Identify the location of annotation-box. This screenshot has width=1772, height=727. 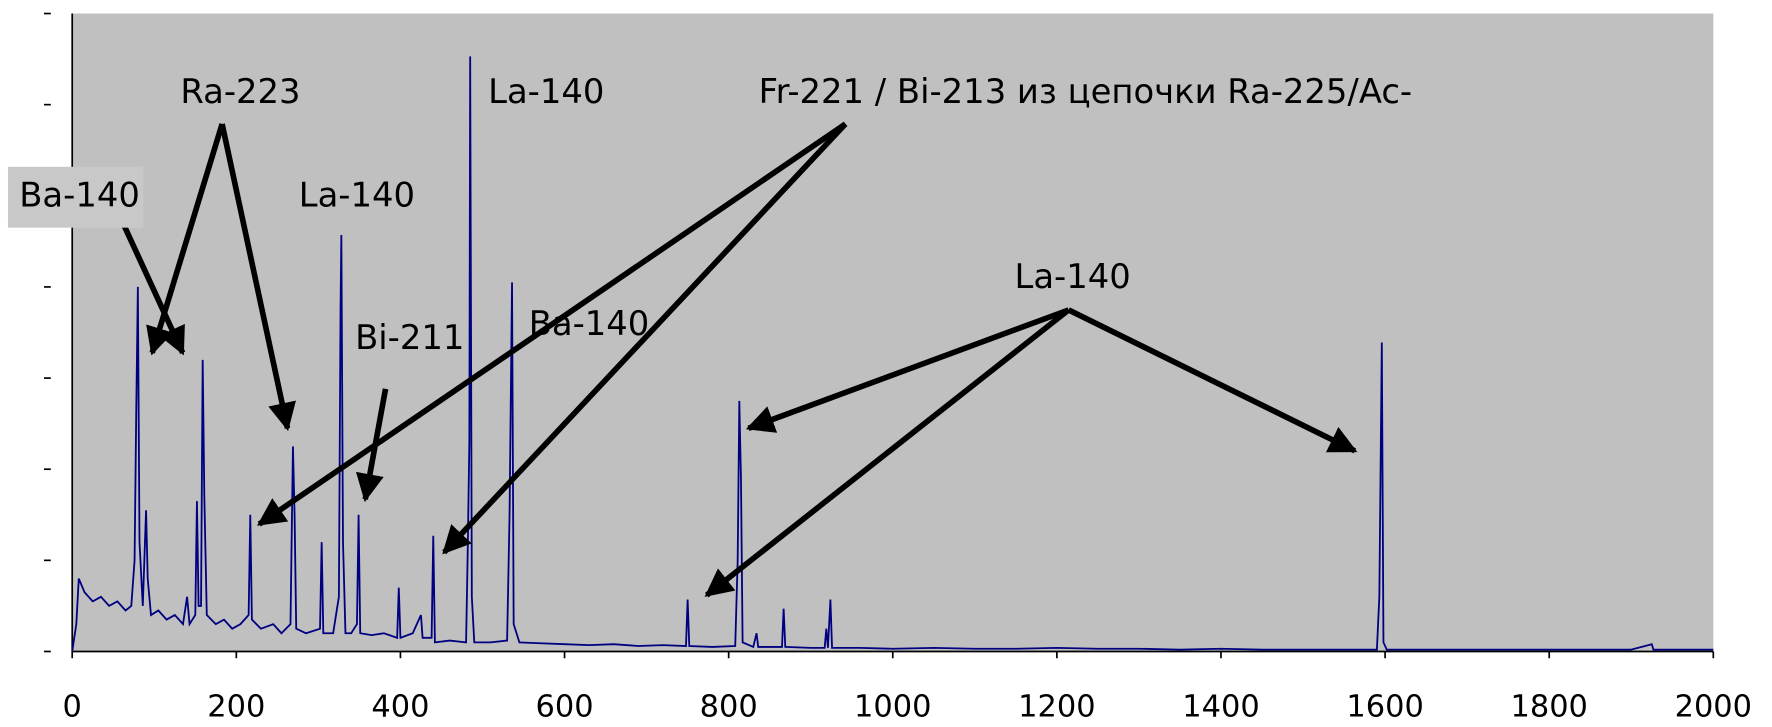
(75, 197).